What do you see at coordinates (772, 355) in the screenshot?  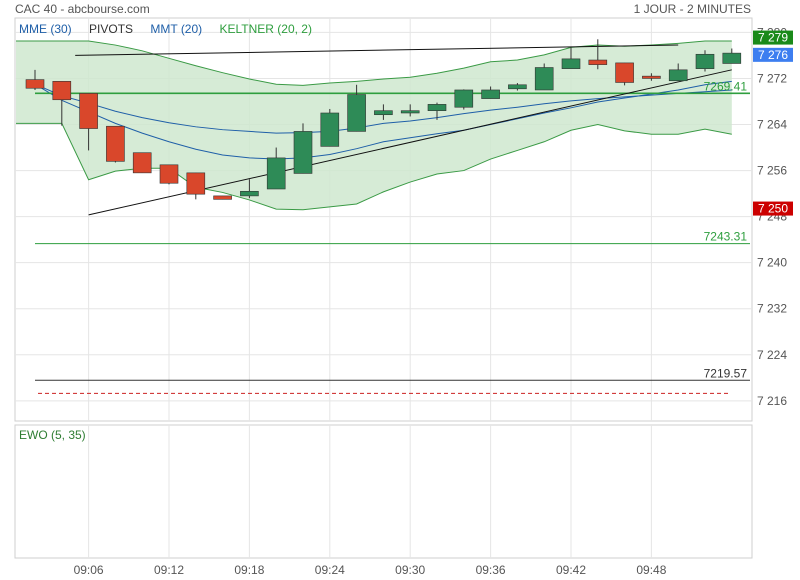 I see `y-tick-label: 7 224` at bounding box center [772, 355].